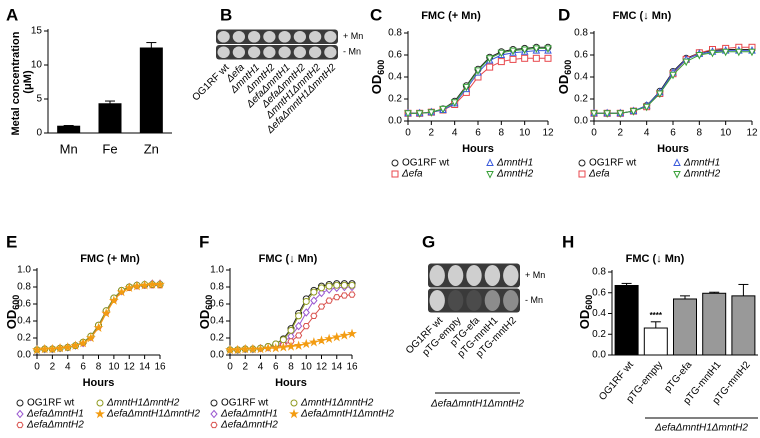 This screenshot has height=438, width=760. What do you see at coordinates (204, 241) in the screenshot?
I see `panel-letter: F` at bounding box center [204, 241].